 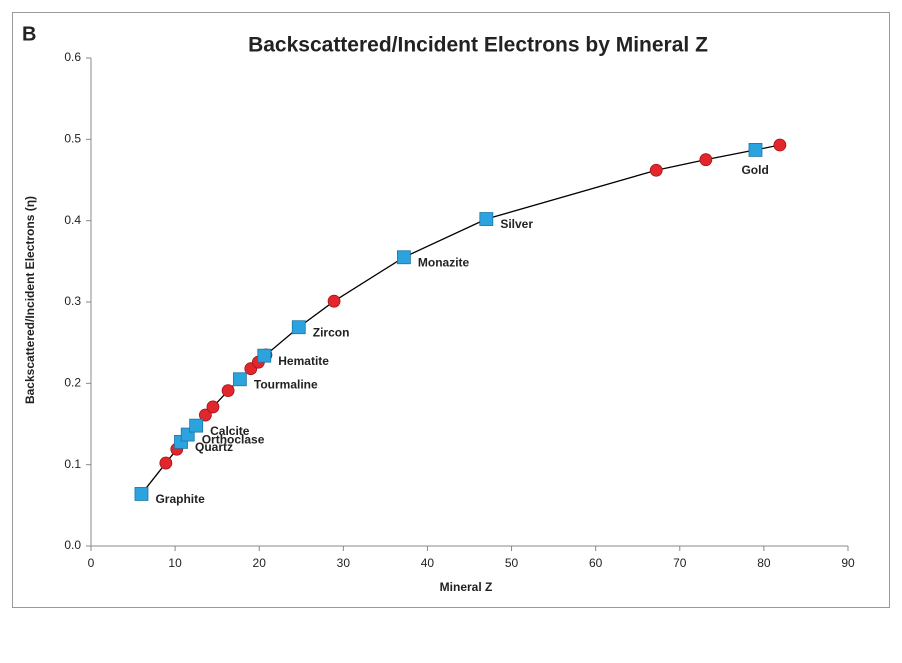 What do you see at coordinates (444, 262) in the screenshot?
I see `mineral-label: Monazite` at bounding box center [444, 262].